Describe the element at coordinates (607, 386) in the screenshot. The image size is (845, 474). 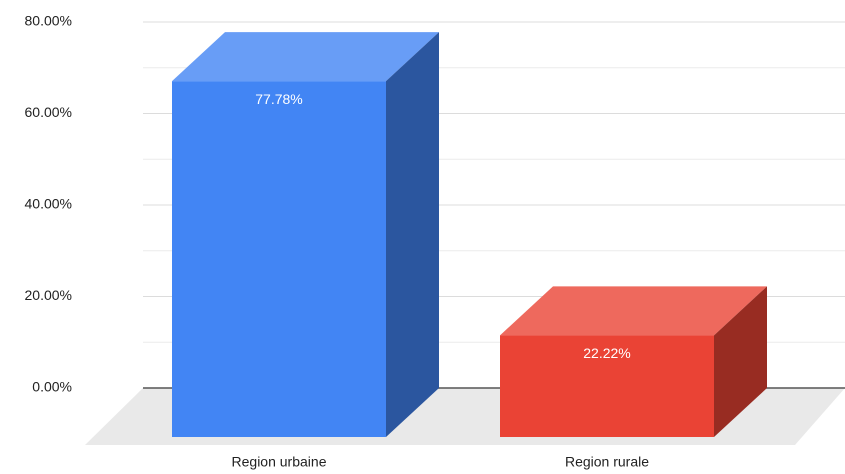
I see `bar` at that location.